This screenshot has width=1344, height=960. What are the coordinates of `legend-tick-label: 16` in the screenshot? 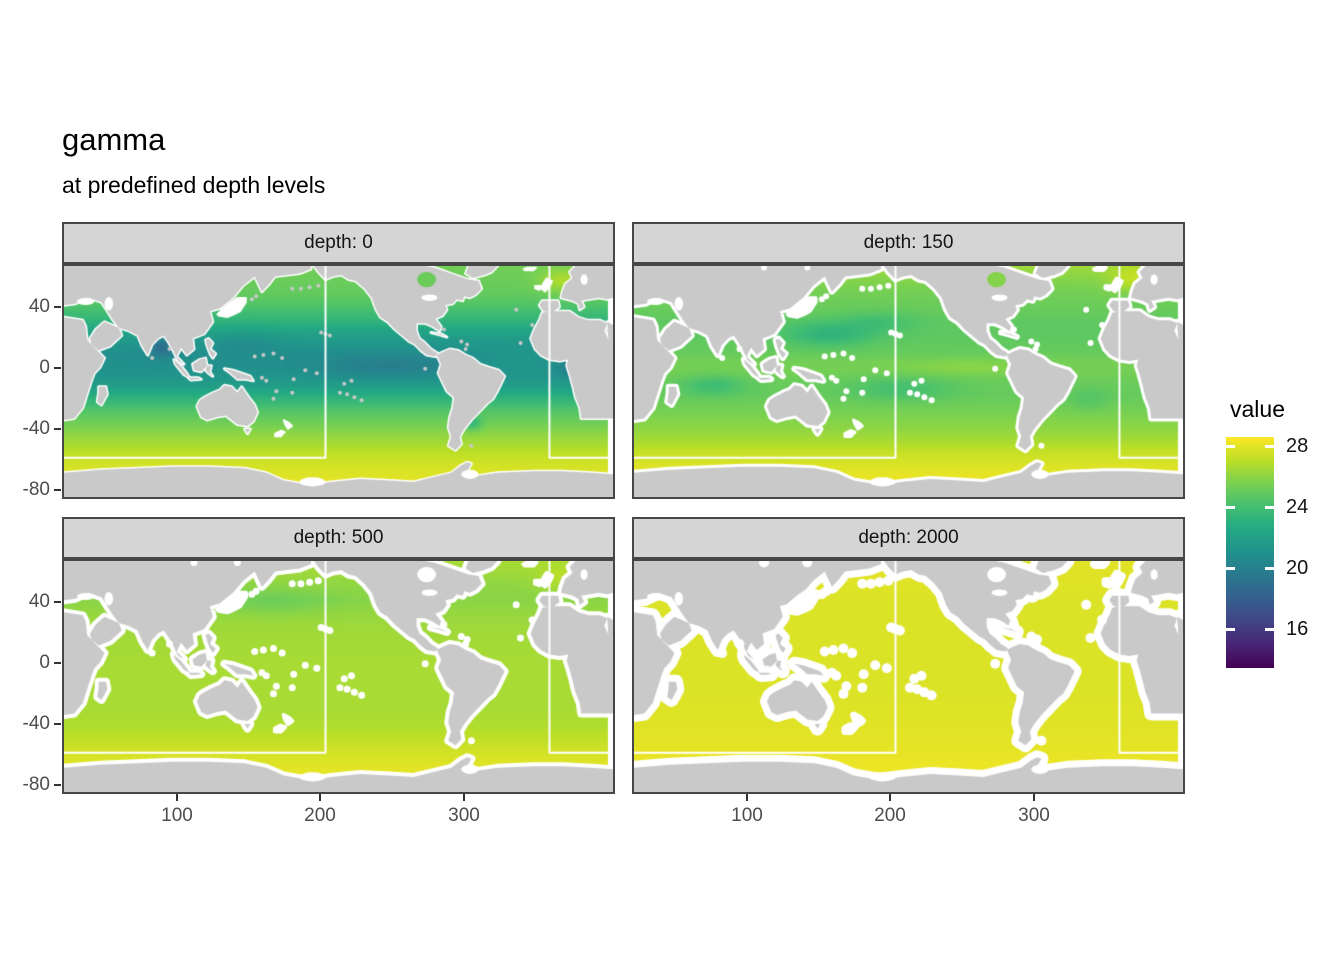 It's located at (1297, 629).